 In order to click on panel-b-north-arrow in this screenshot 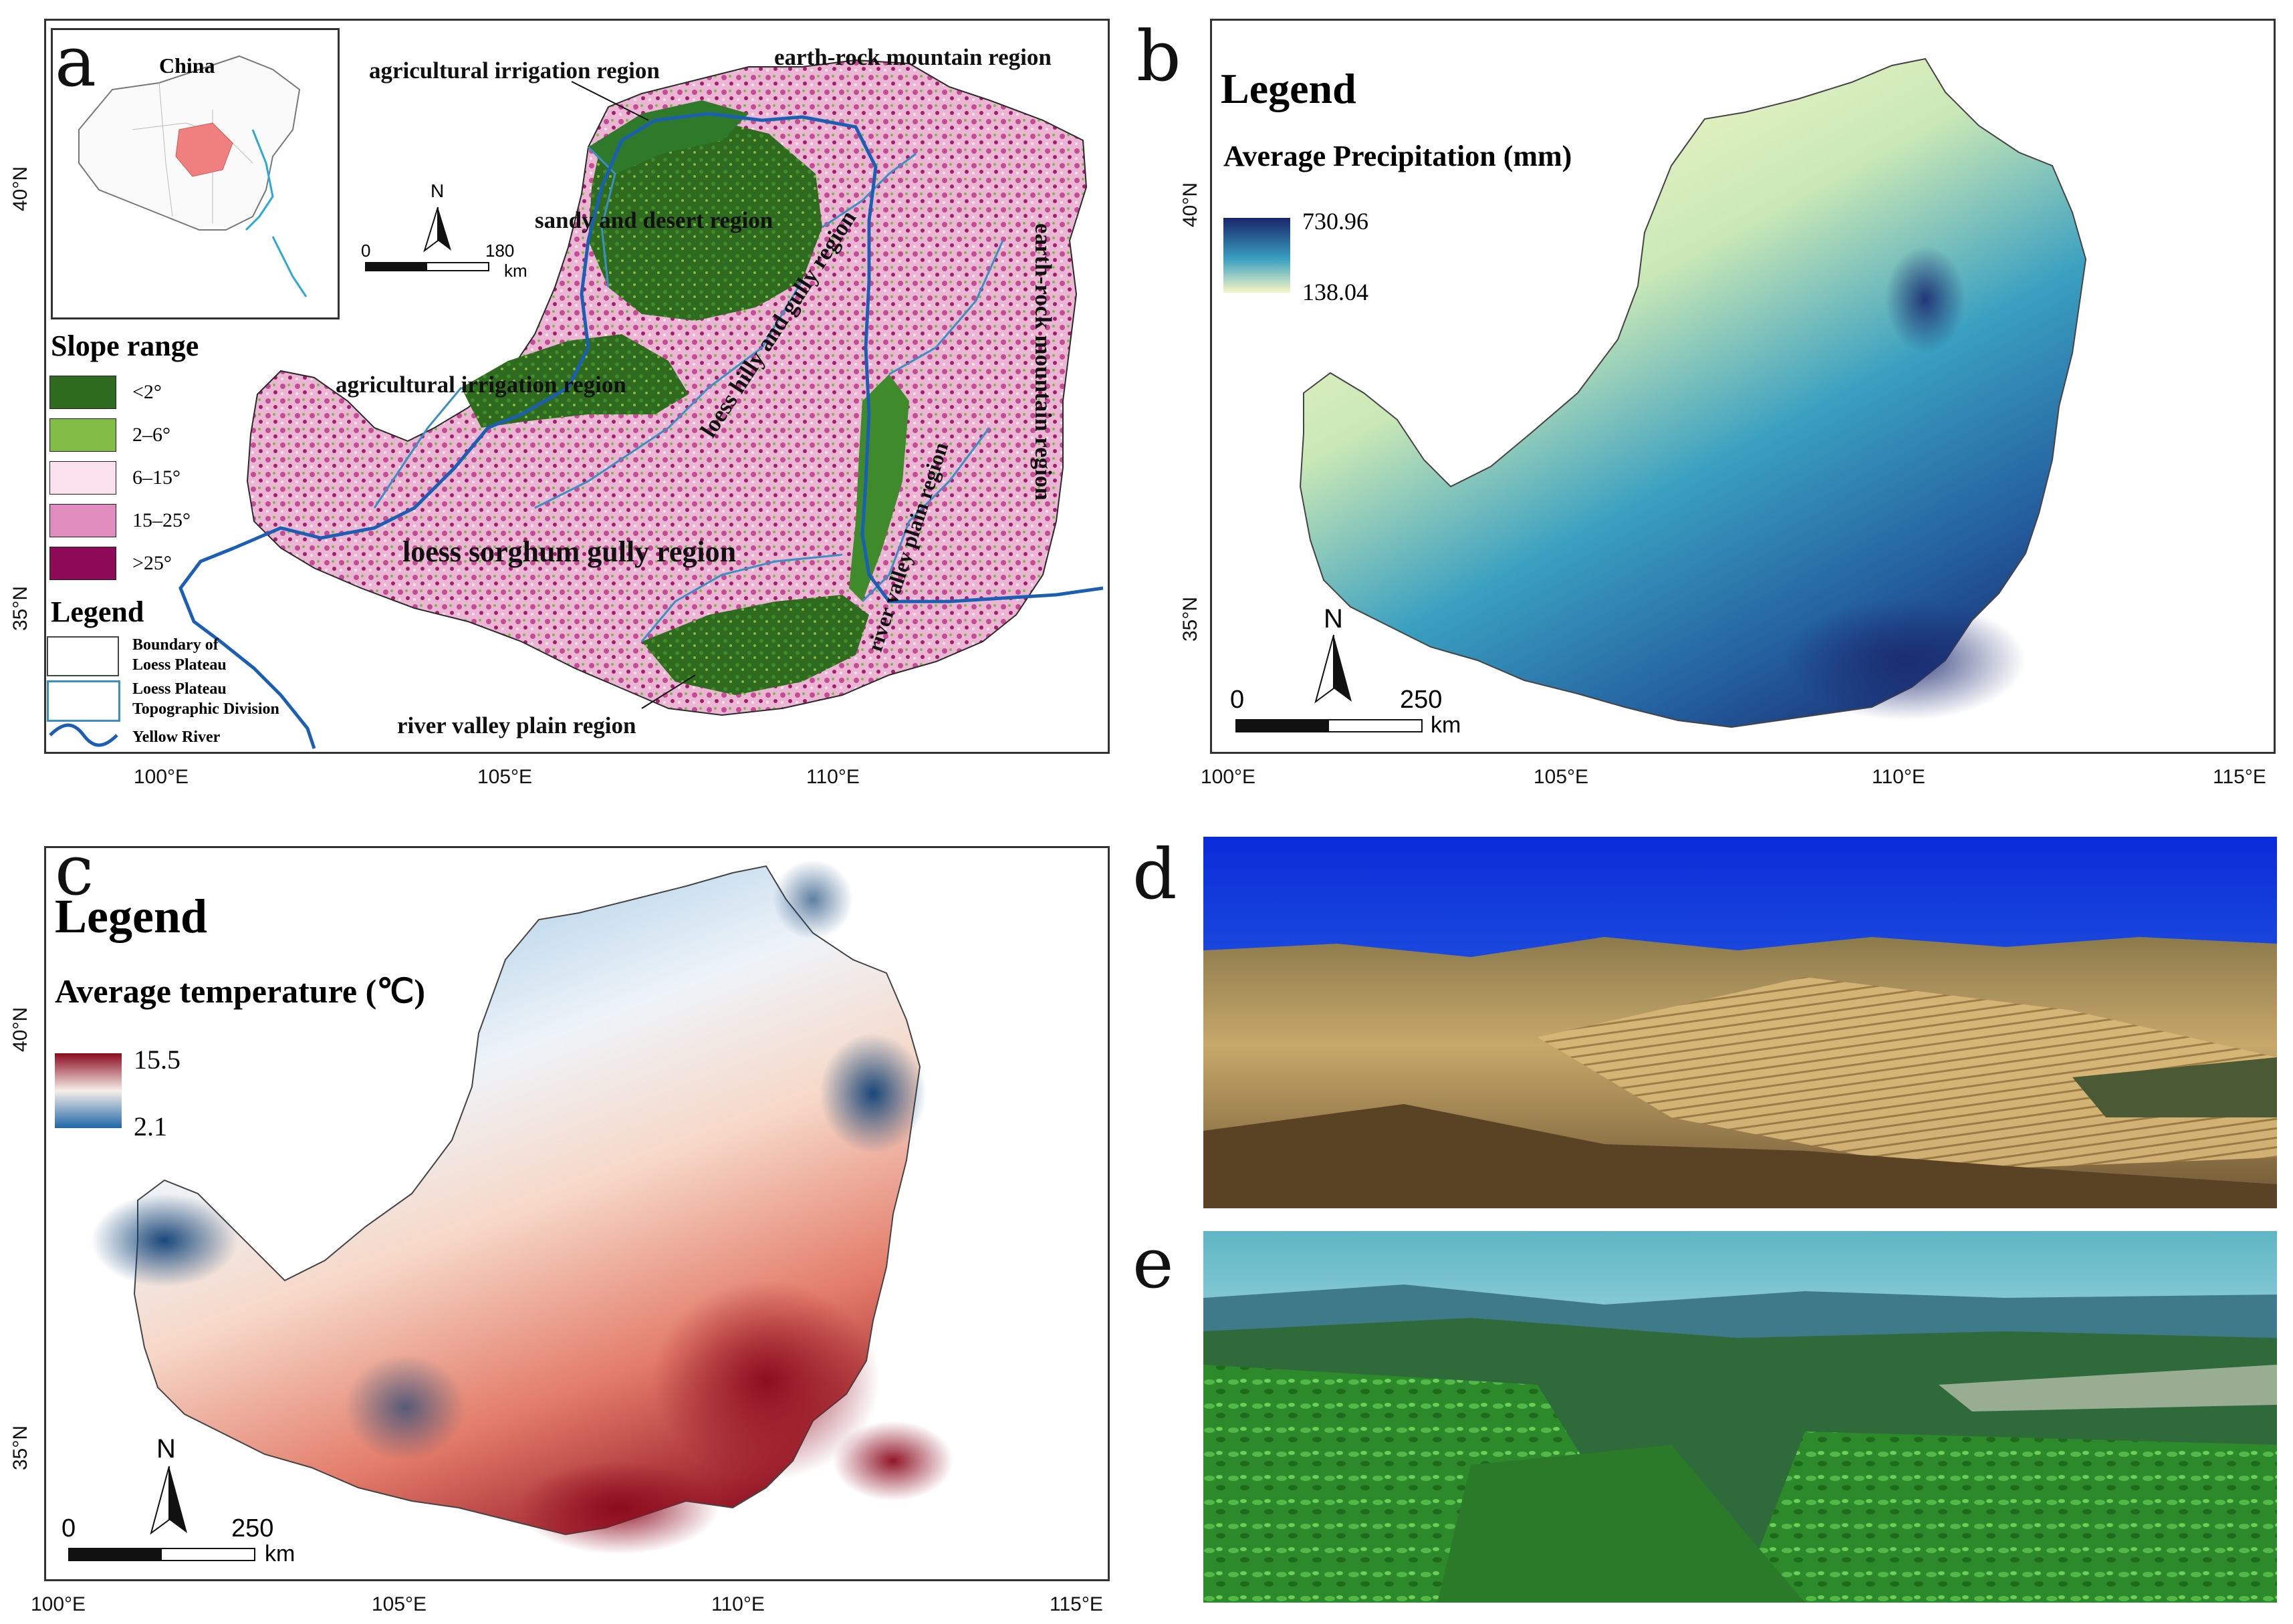, I will do `click(1333, 669)`.